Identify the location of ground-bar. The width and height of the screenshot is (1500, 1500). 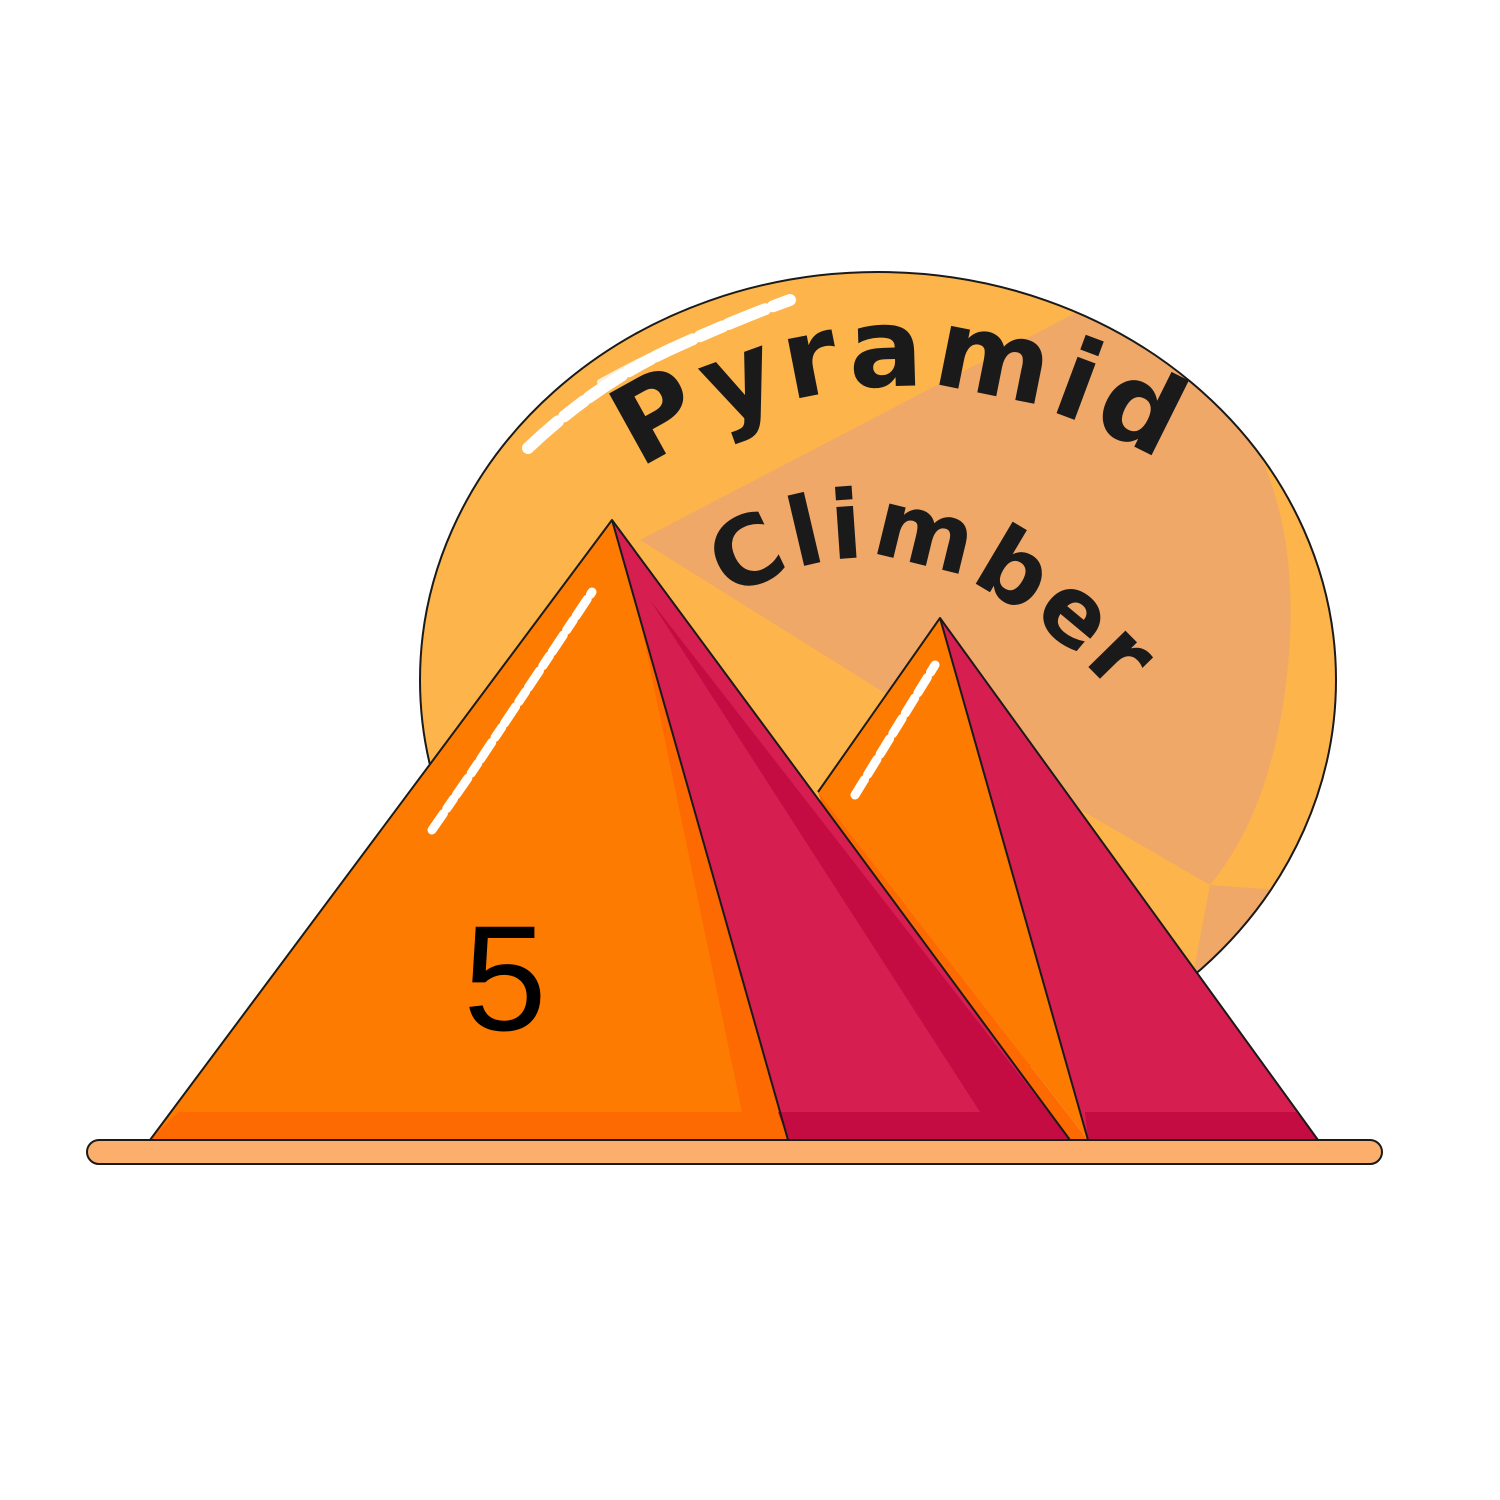
(734, 1152).